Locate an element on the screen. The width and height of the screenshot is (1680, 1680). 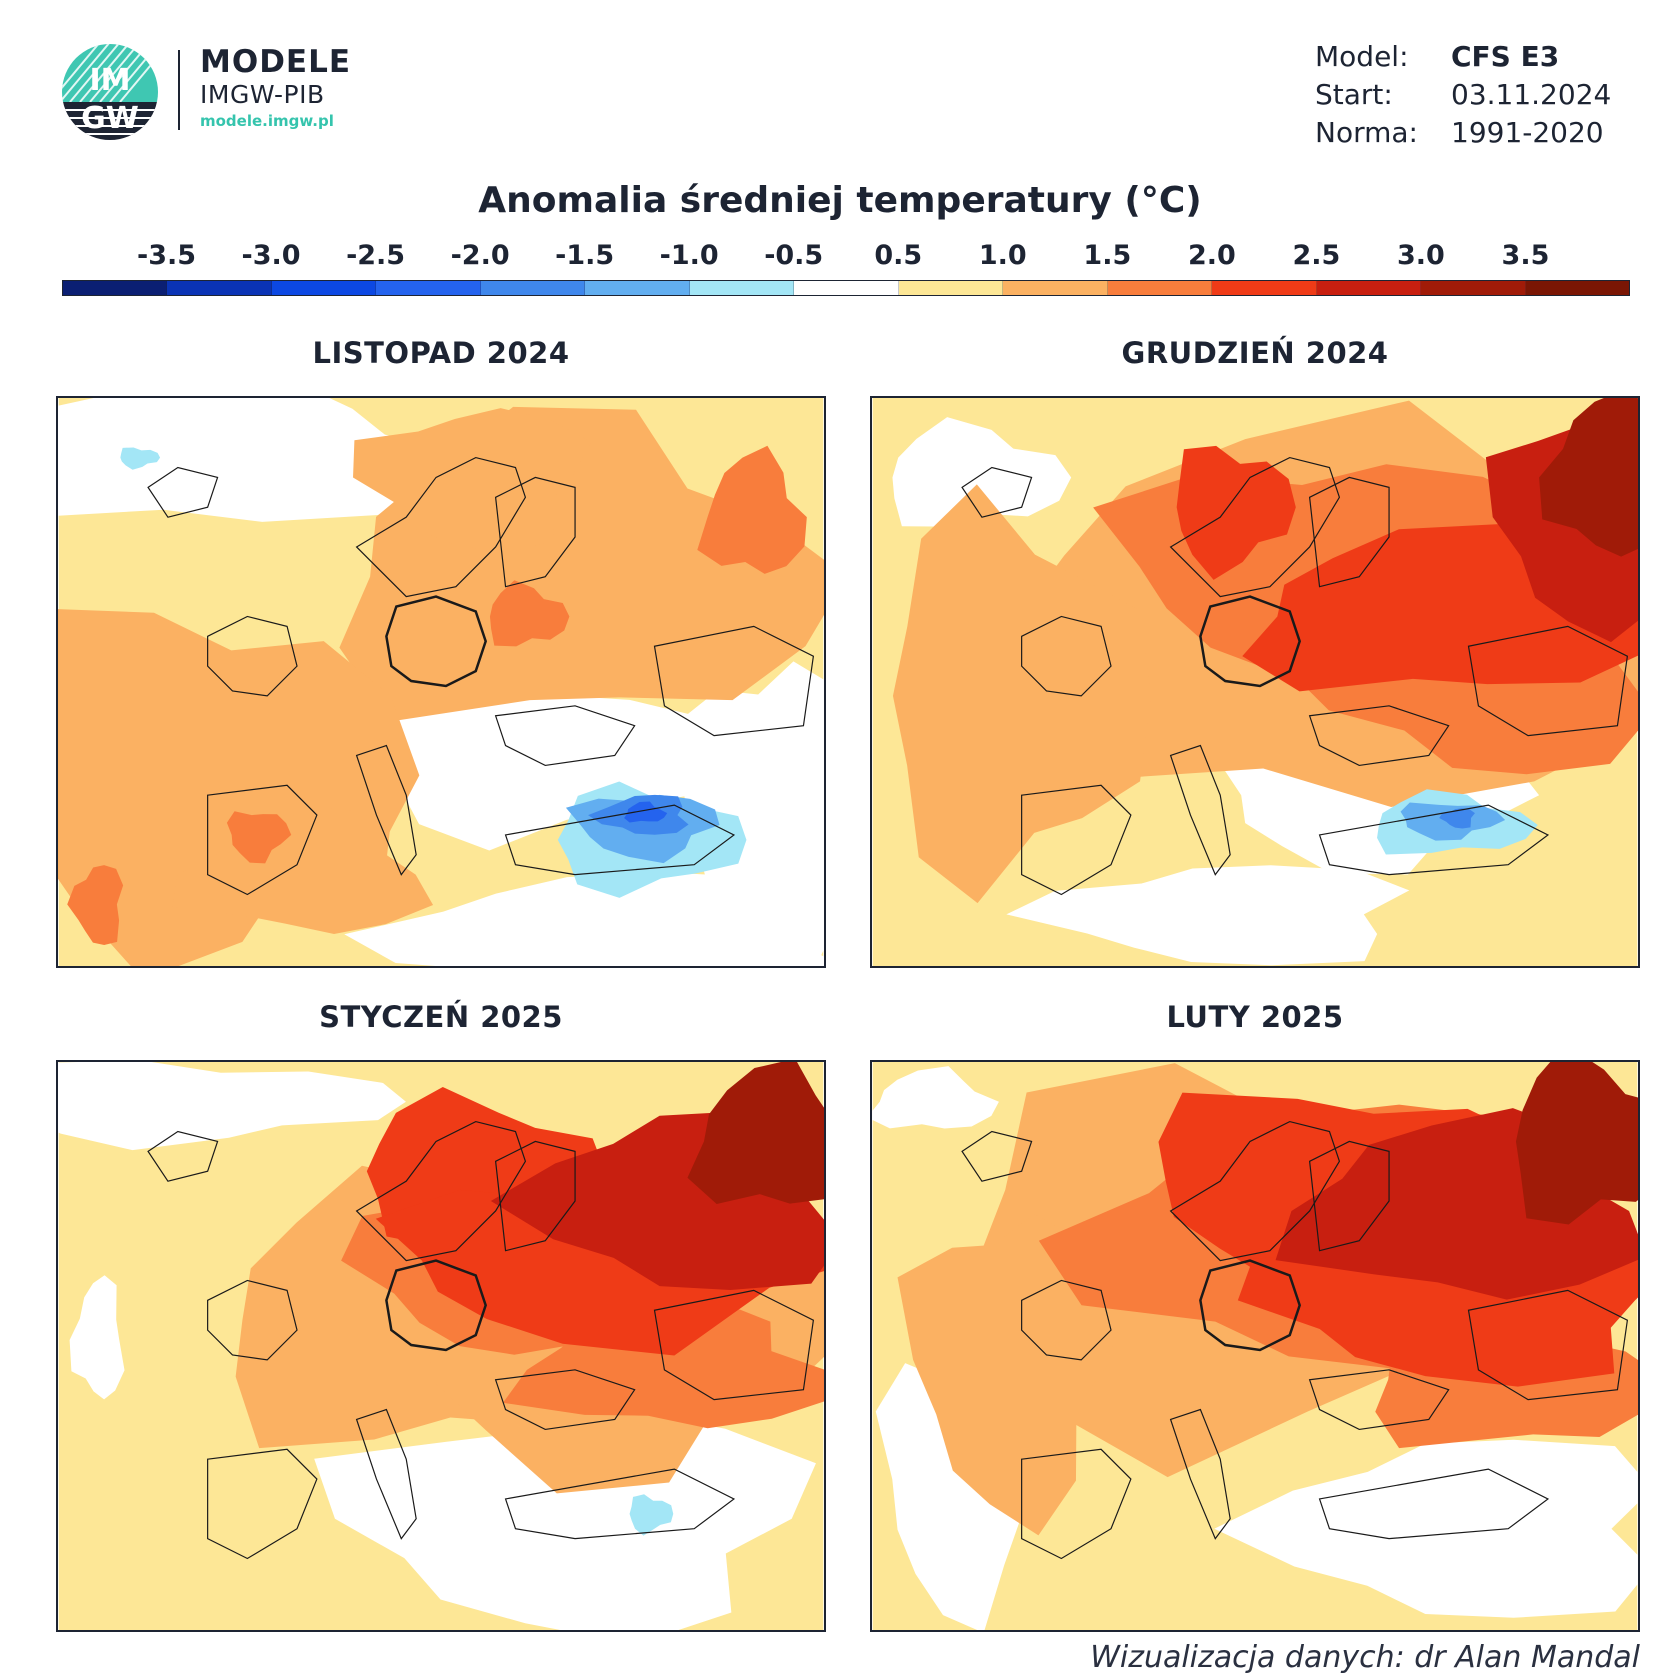
colorbar-tick-label: 2.0 is located at coordinates (1211, 255).